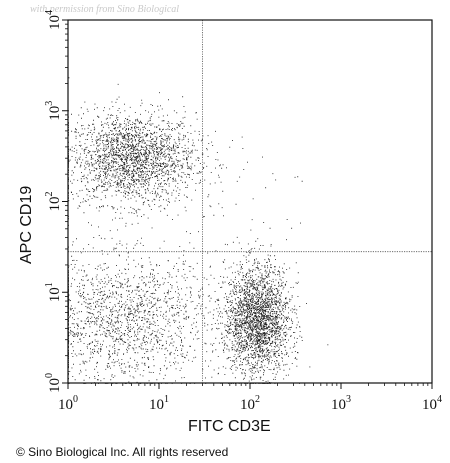 This screenshot has height=463, width=450. I want to click on y-tick-label: 10², so click(53, 202).